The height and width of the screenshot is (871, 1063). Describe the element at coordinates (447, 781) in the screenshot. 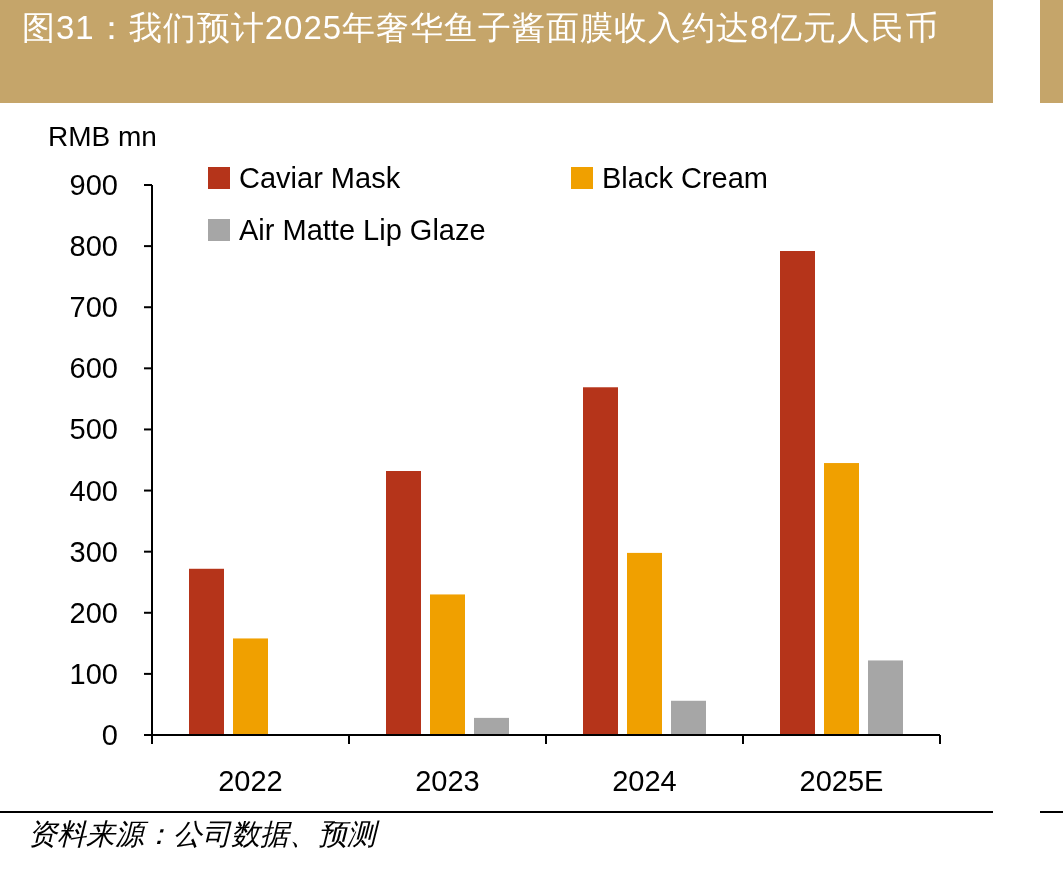

I see `x-tick-label: 2023` at that location.